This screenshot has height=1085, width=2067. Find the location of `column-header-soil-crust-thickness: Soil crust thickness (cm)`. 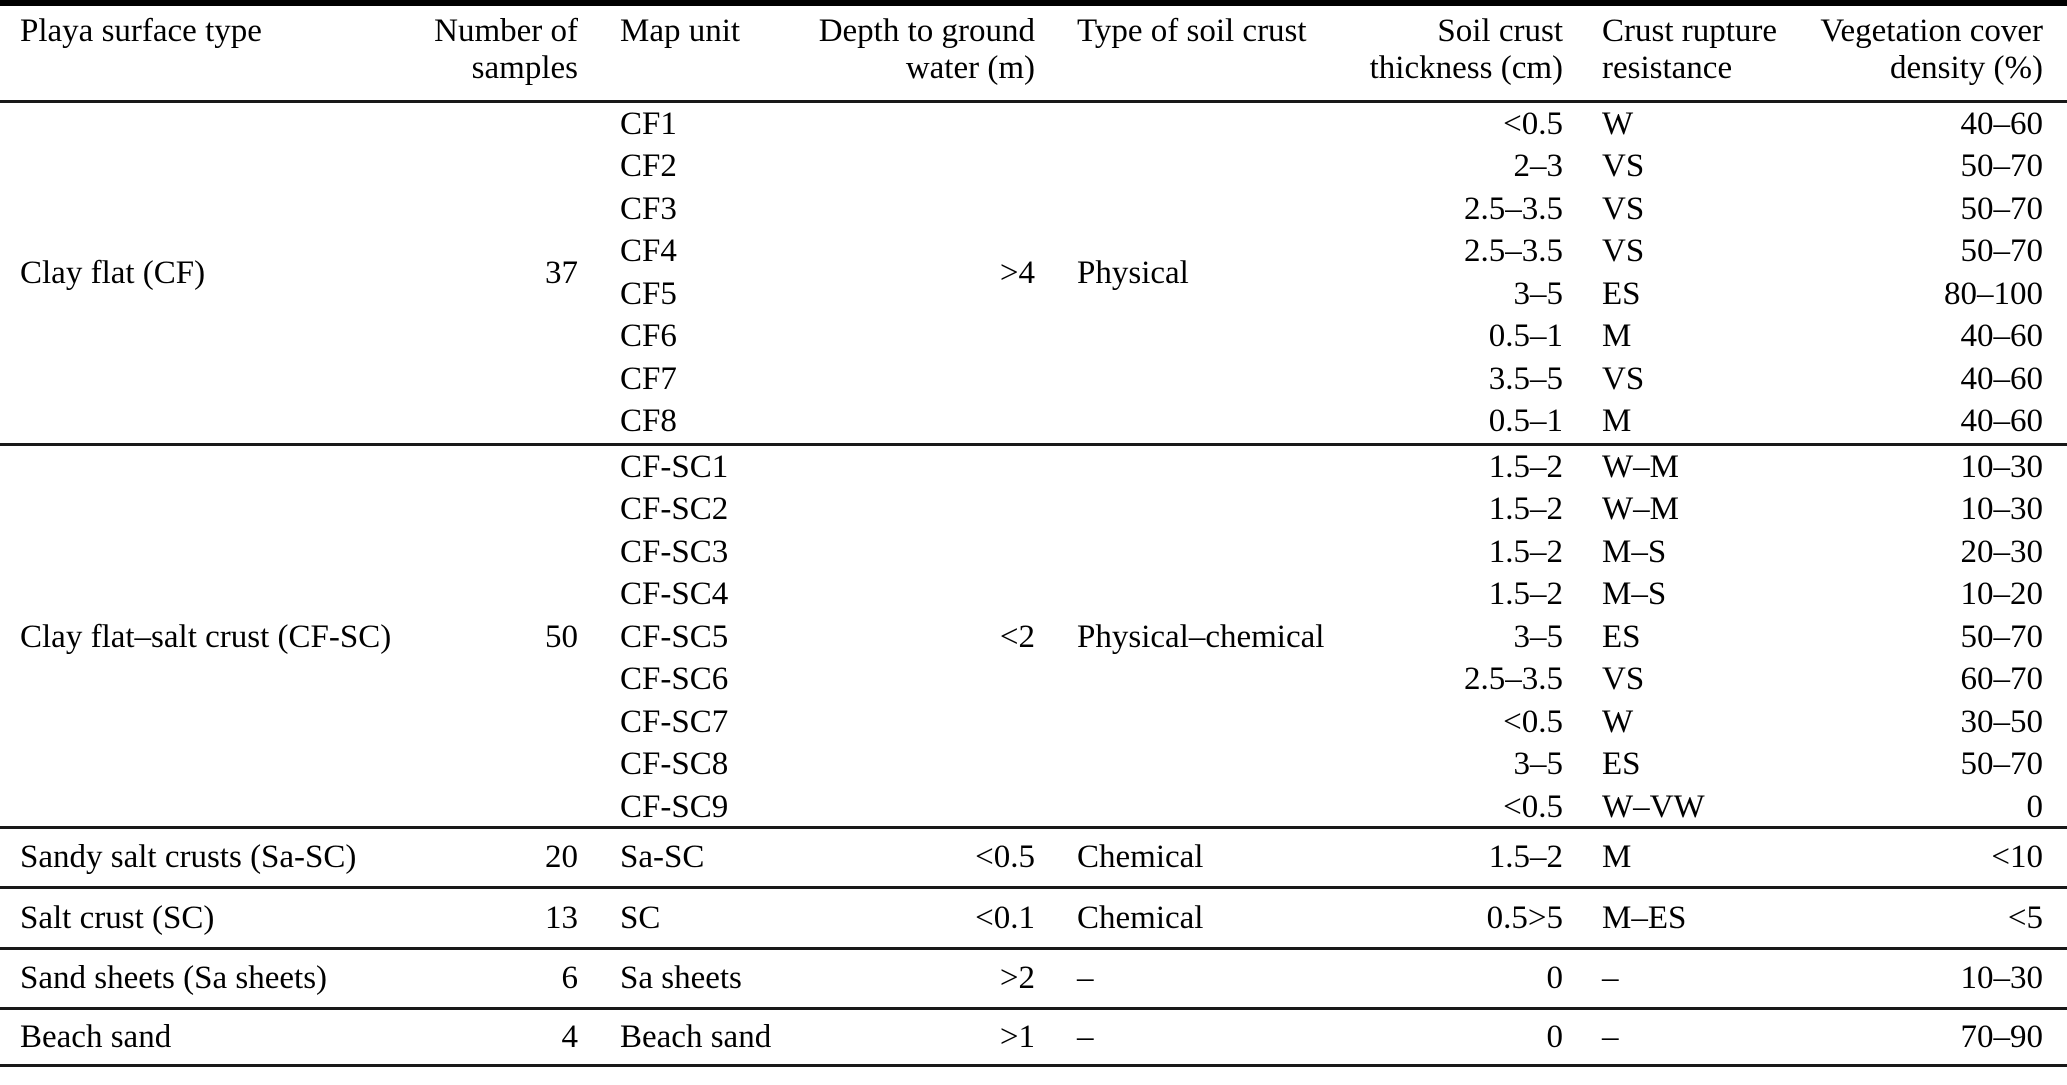

column-header-soil-crust-thickness: Soil crust thickness (cm) is located at coordinates (1466, 49).